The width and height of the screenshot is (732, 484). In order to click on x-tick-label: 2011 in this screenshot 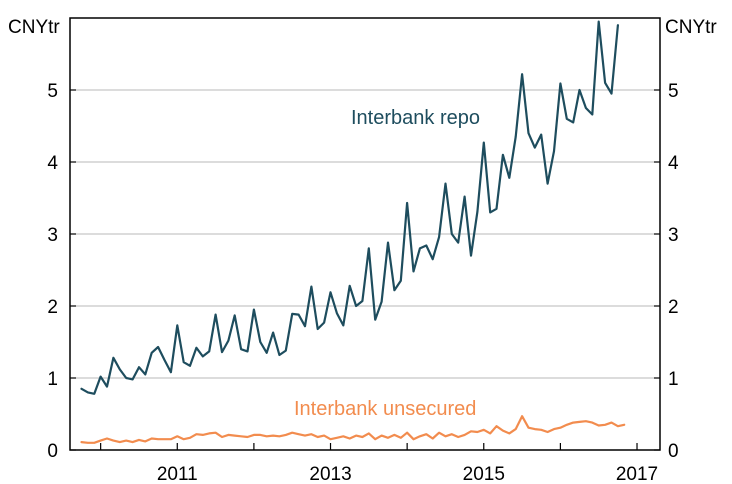, I will do `click(177, 474)`.